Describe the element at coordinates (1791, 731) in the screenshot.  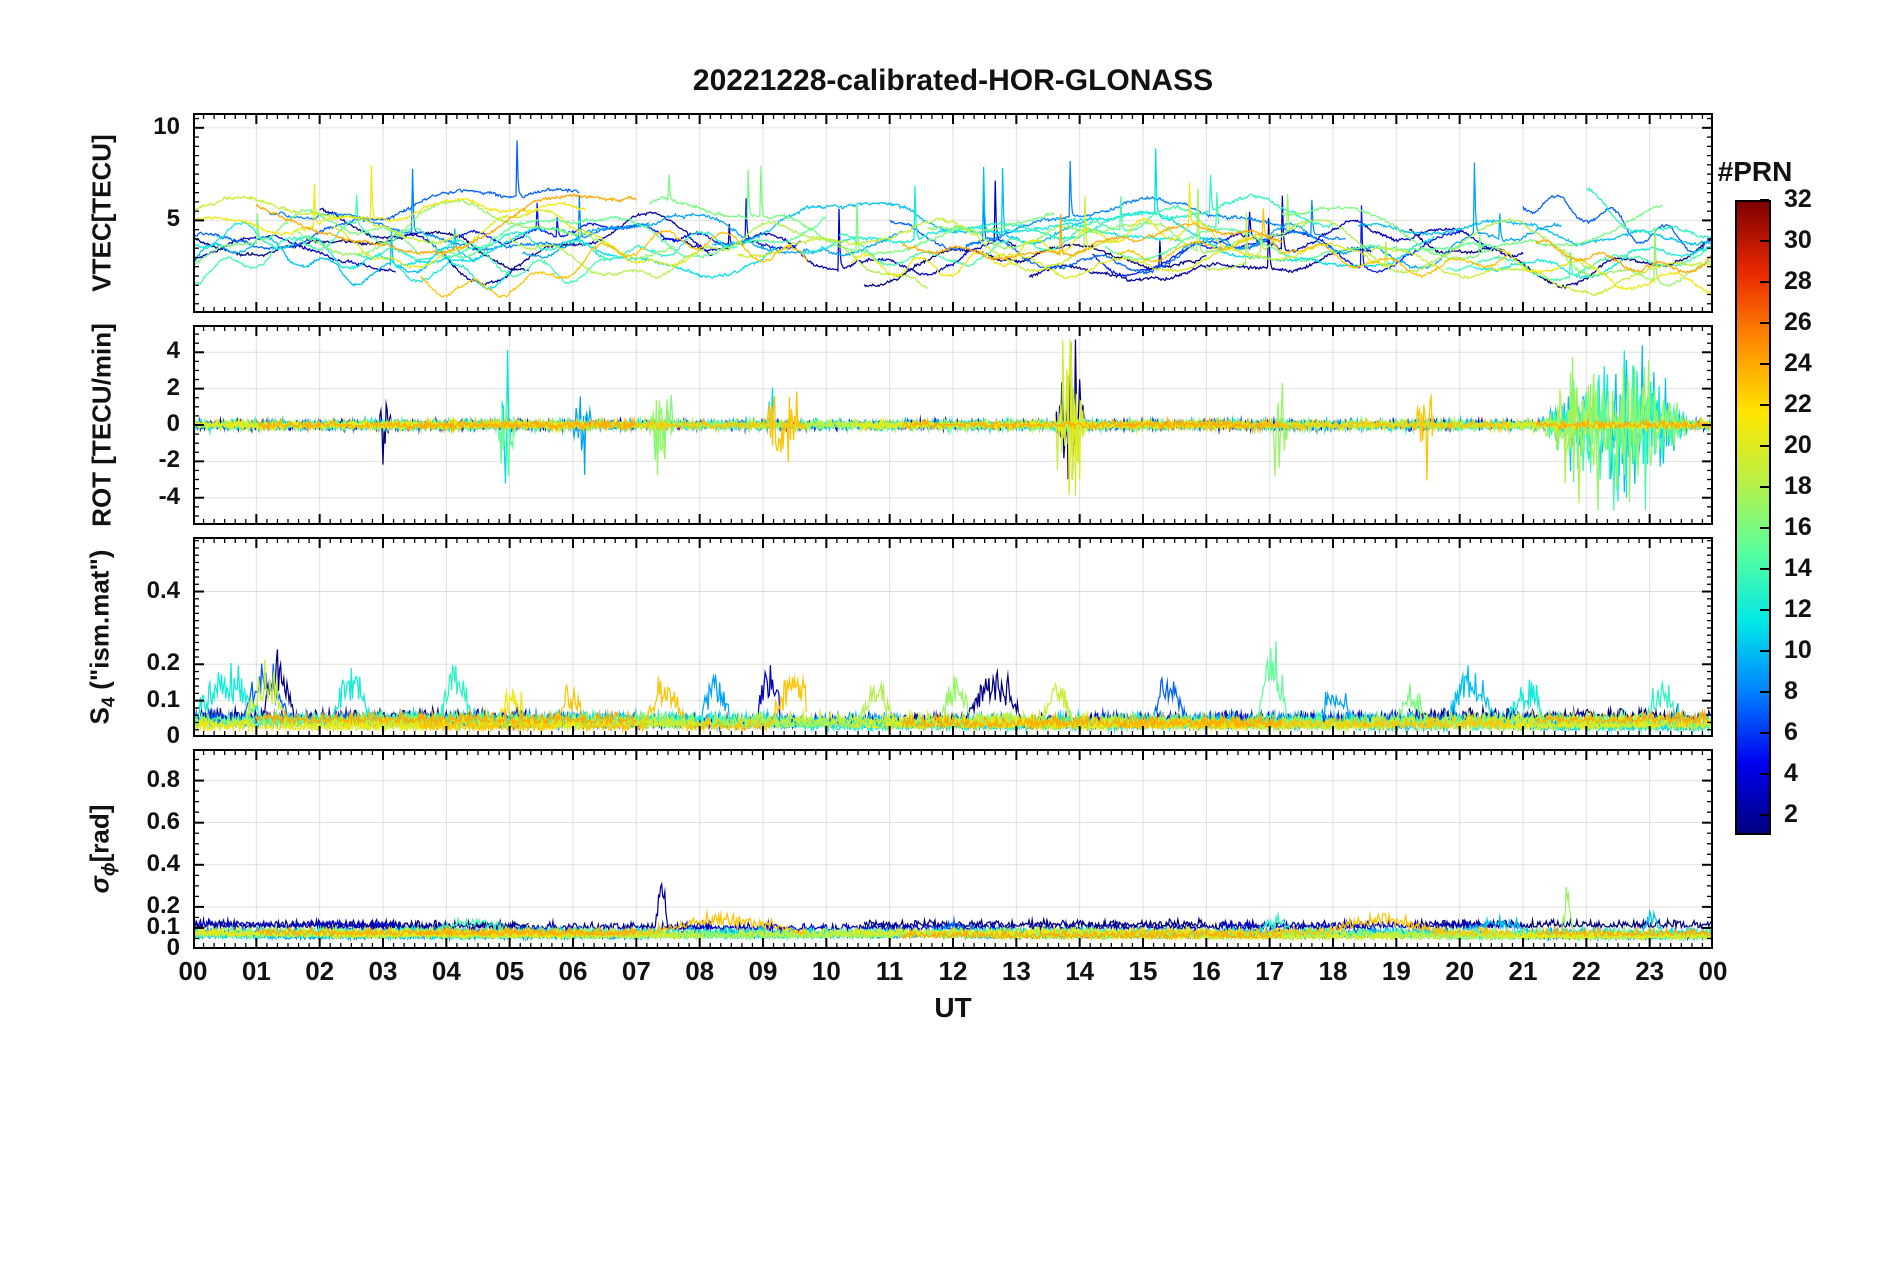
I see `colorbar-tick-label: 6` at that location.